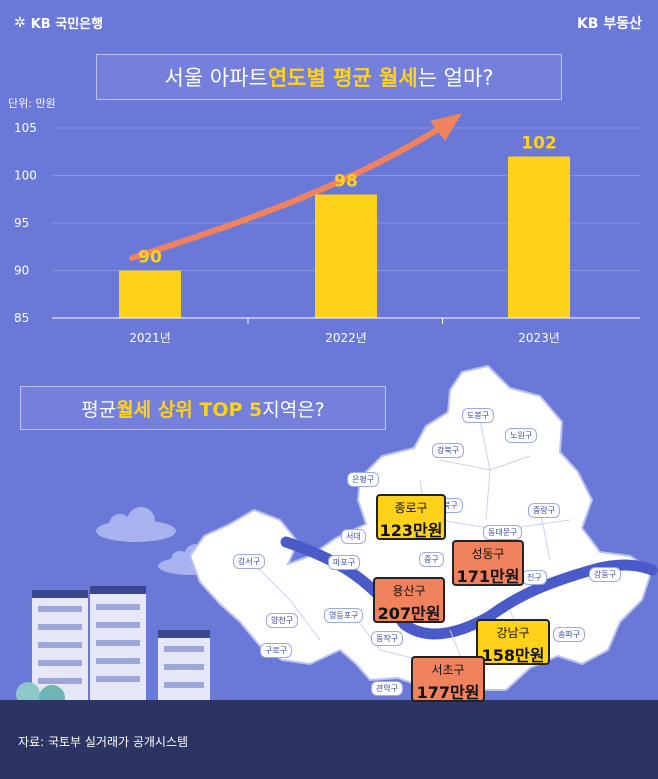 The image size is (658, 779). What do you see at coordinates (136, 524) in the screenshot?
I see `cloud-icon` at bounding box center [136, 524].